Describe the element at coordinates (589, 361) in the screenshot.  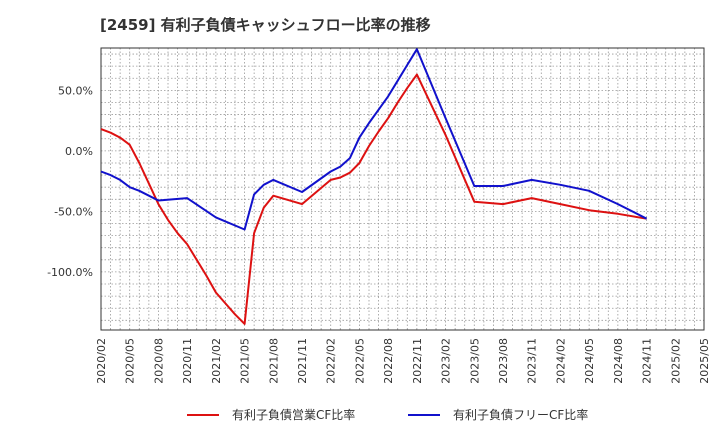
I see `x-tick-label: 2024/05` at that location.